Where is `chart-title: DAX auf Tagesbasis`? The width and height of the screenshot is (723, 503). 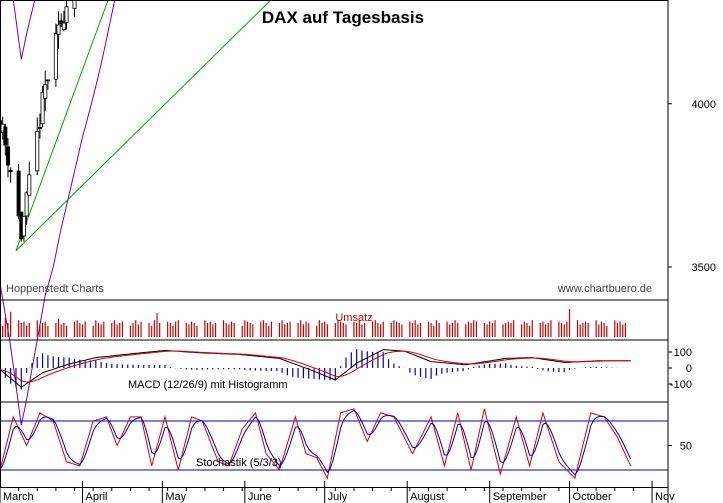 chart-title: DAX auf Tagesbasis is located at coordinates (343, 17).